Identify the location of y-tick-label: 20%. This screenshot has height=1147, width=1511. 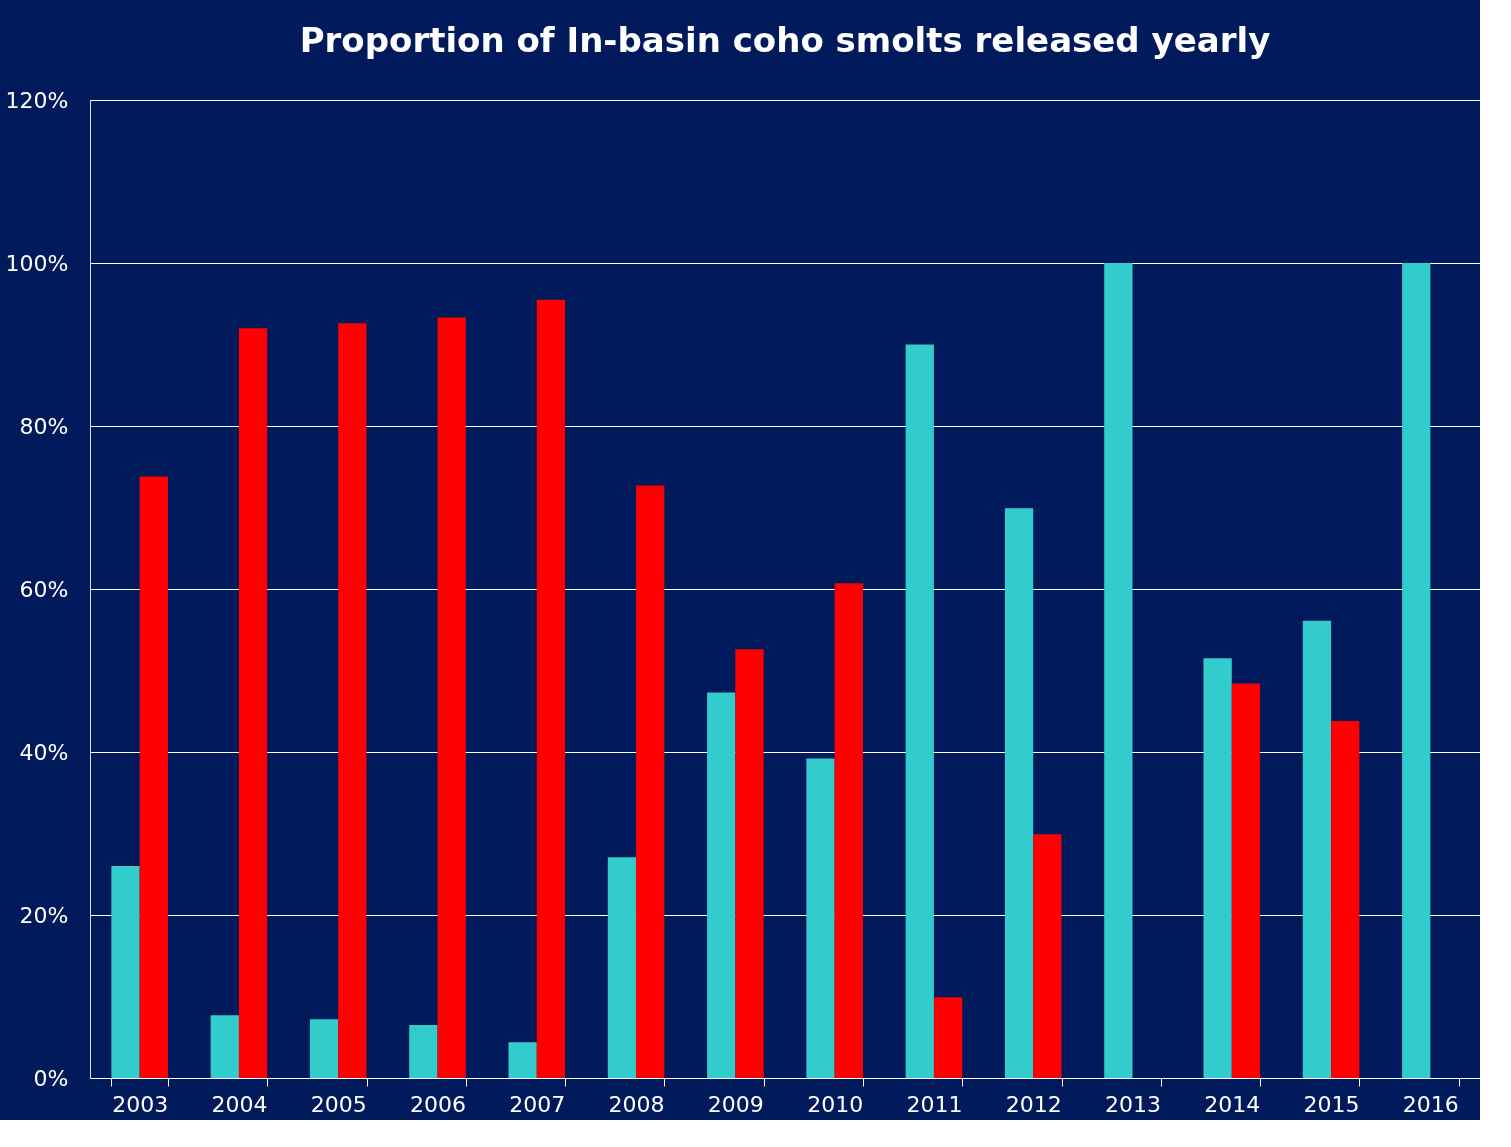
(44, 915).